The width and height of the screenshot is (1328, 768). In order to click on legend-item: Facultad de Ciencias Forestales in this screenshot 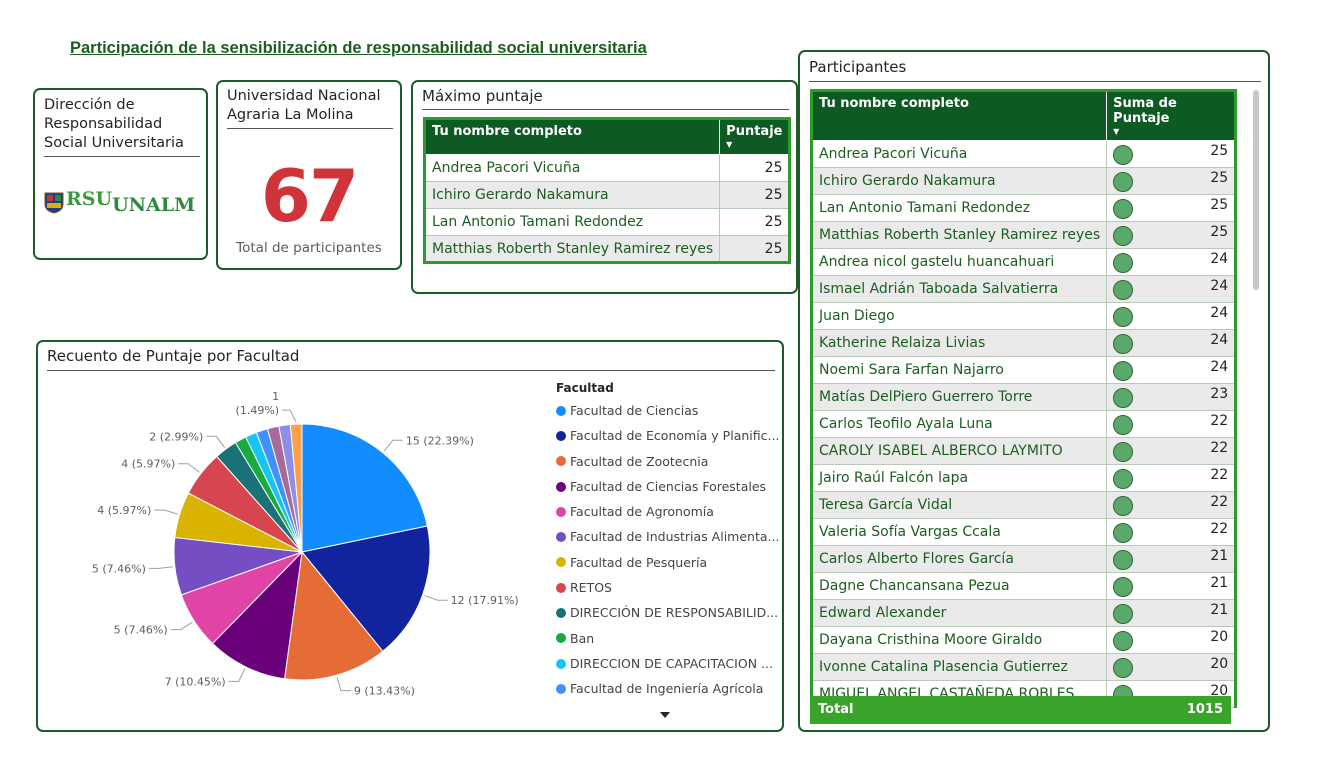, I will do `click(667, 486)`.